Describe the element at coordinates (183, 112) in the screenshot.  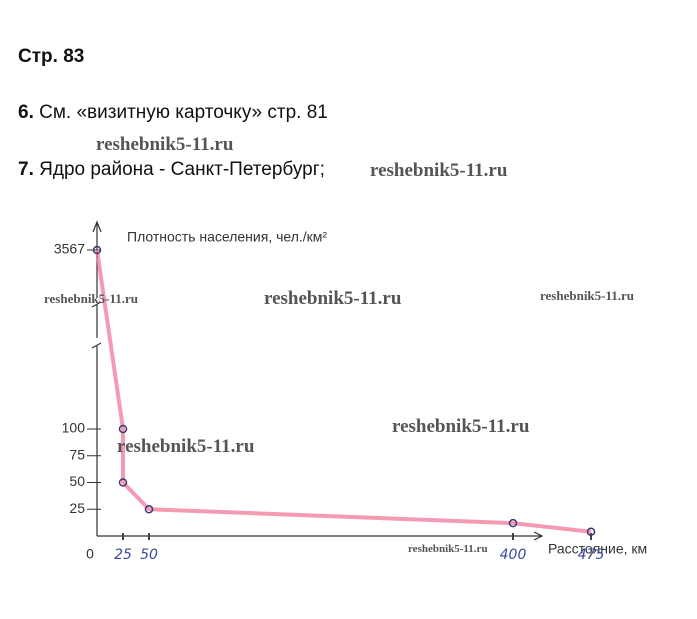
I see `item-text: См. «визитную карточку» стр. 81` at that location.